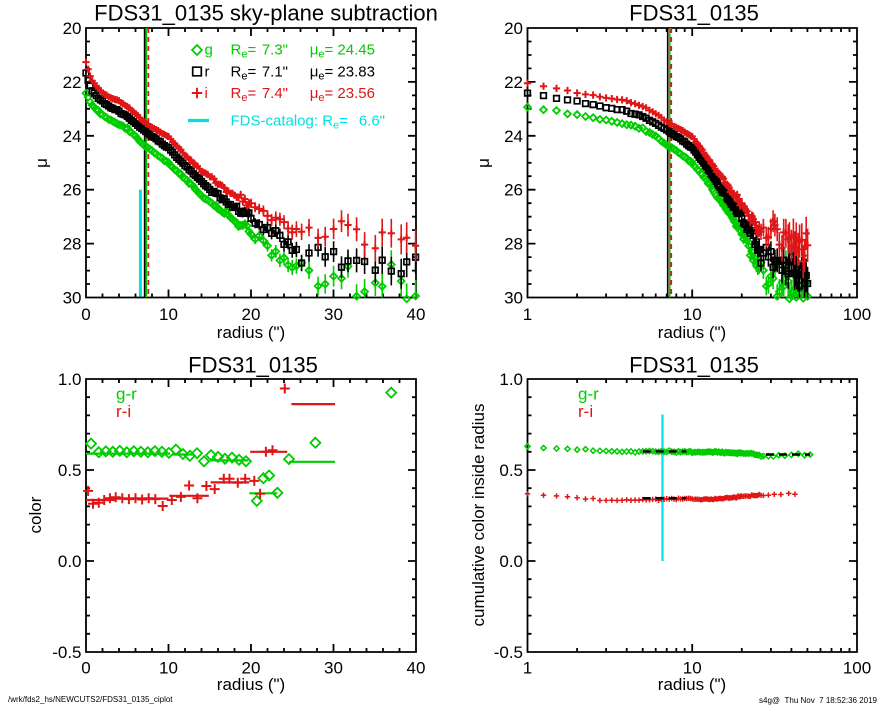 This screenshot has width=885, height=713. Describe the element at coordinates (35, 514) in the screenshot. I see `svg-text: color` at that location.